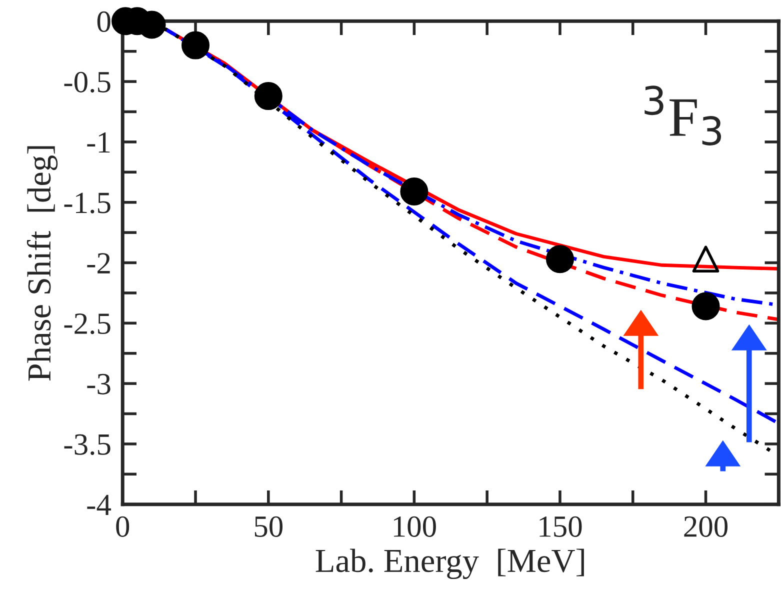  What do you see at coordinates (683, 116) in the screenshot?
I see `annotation: $^{3}$F$_{3}$` at bounding box center [683, 116].